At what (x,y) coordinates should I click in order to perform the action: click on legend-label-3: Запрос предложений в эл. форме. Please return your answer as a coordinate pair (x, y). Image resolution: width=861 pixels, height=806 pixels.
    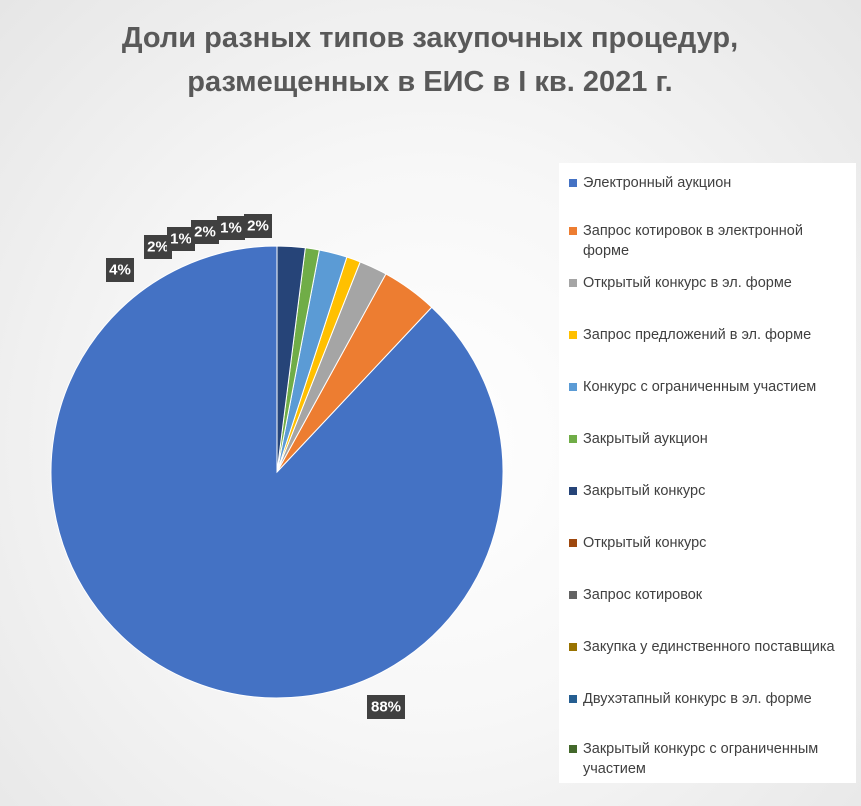
    Looking at the image, I should click on (697, 335).